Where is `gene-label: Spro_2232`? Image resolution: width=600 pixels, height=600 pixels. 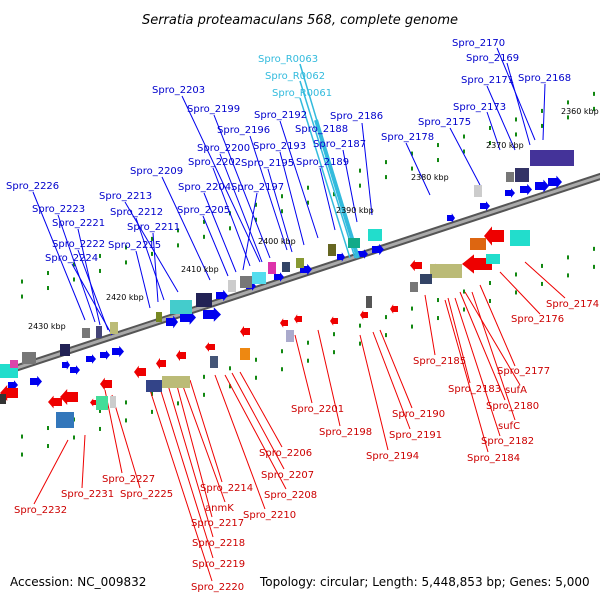 gene-label: Spro_2232 is located at coordinates (40, 510).